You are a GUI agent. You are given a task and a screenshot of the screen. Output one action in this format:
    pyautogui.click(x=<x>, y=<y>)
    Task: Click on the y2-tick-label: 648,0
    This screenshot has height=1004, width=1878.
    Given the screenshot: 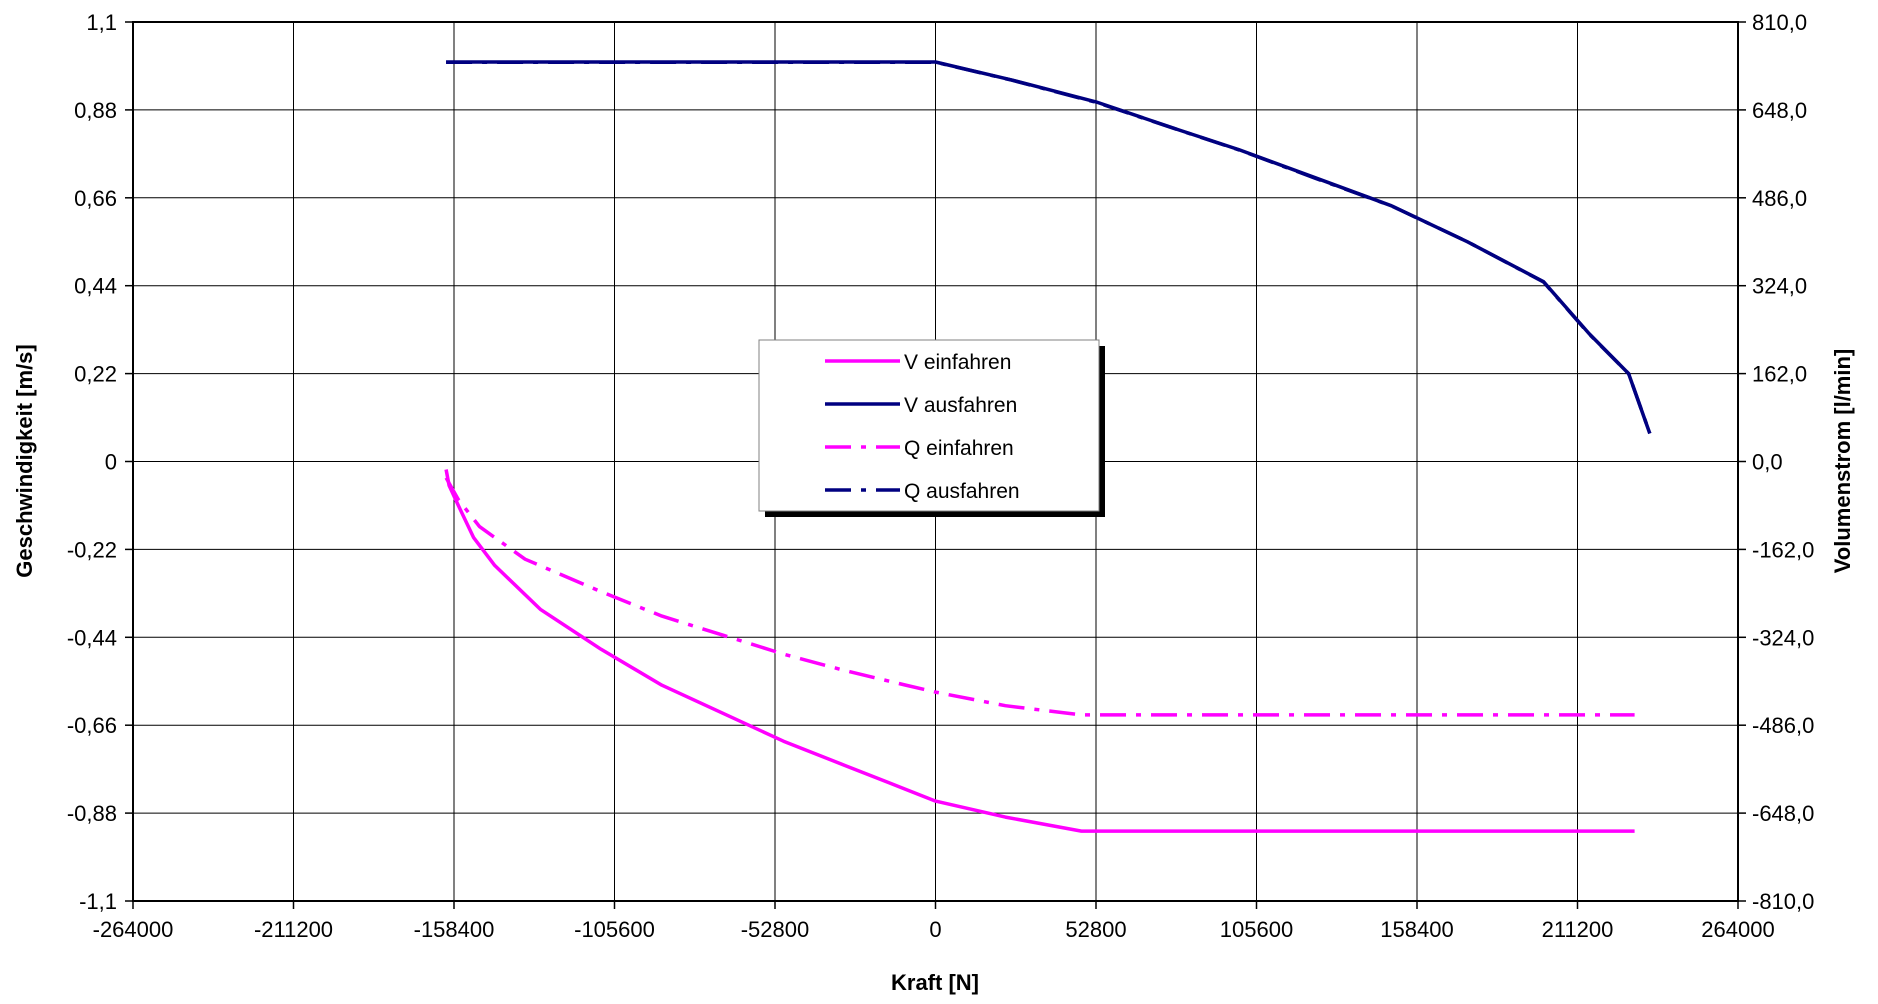 What is the action you would take?
    pyautogui.click(x=1779, y=110)
    